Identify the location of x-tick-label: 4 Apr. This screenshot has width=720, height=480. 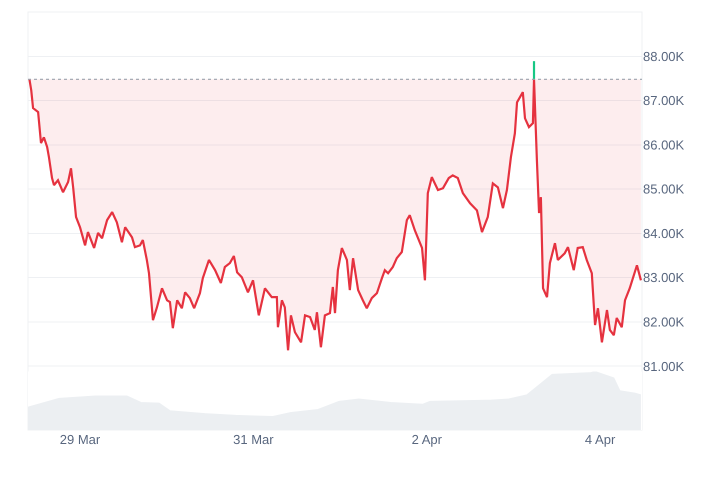
(600, 439).